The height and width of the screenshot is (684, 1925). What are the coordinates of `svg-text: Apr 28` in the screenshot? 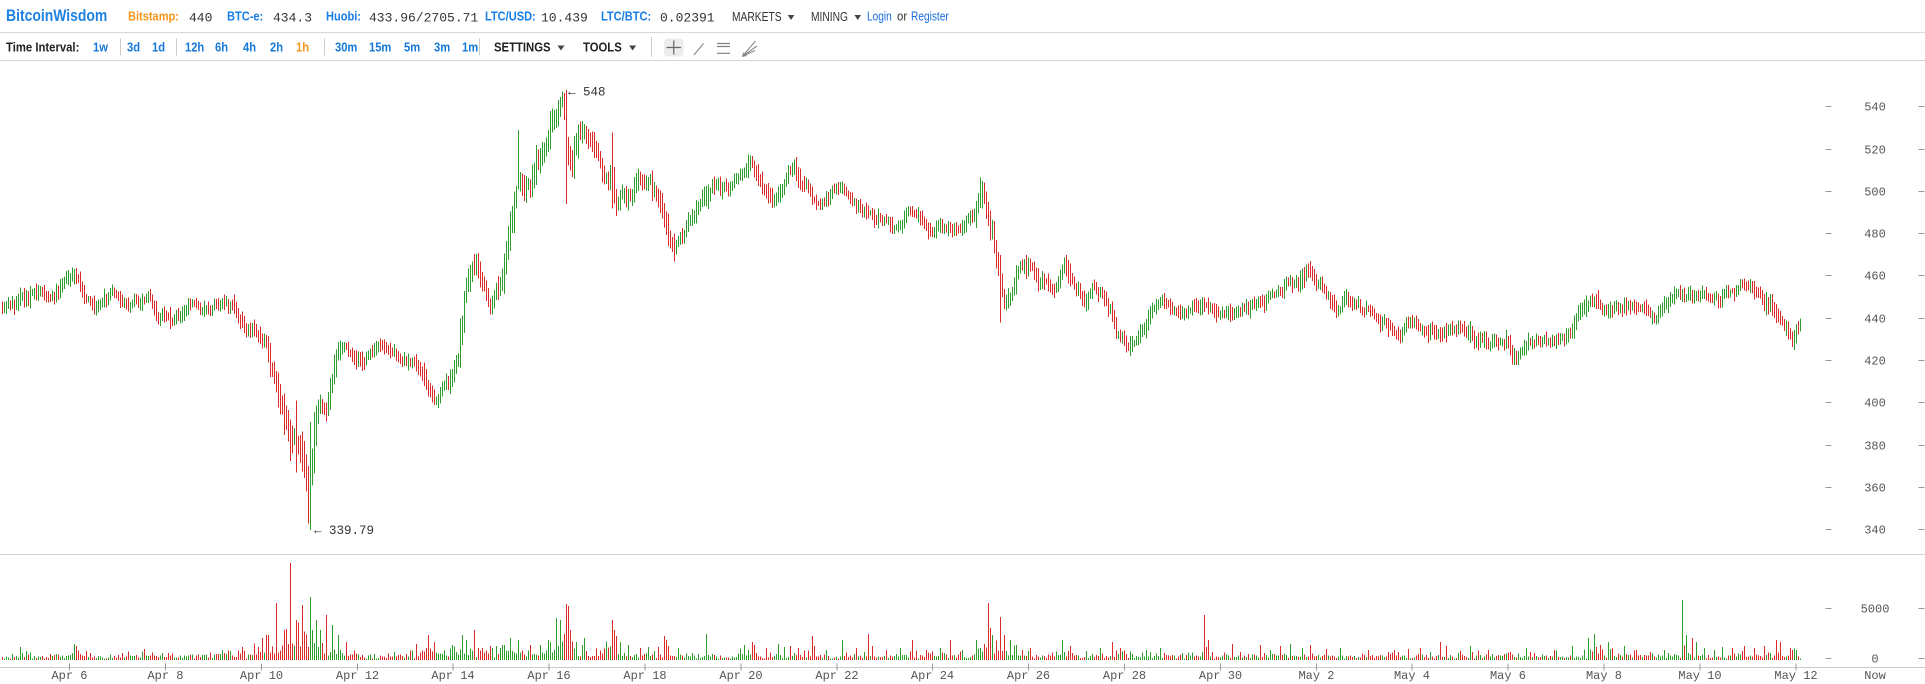 It's located at (1124, 676).